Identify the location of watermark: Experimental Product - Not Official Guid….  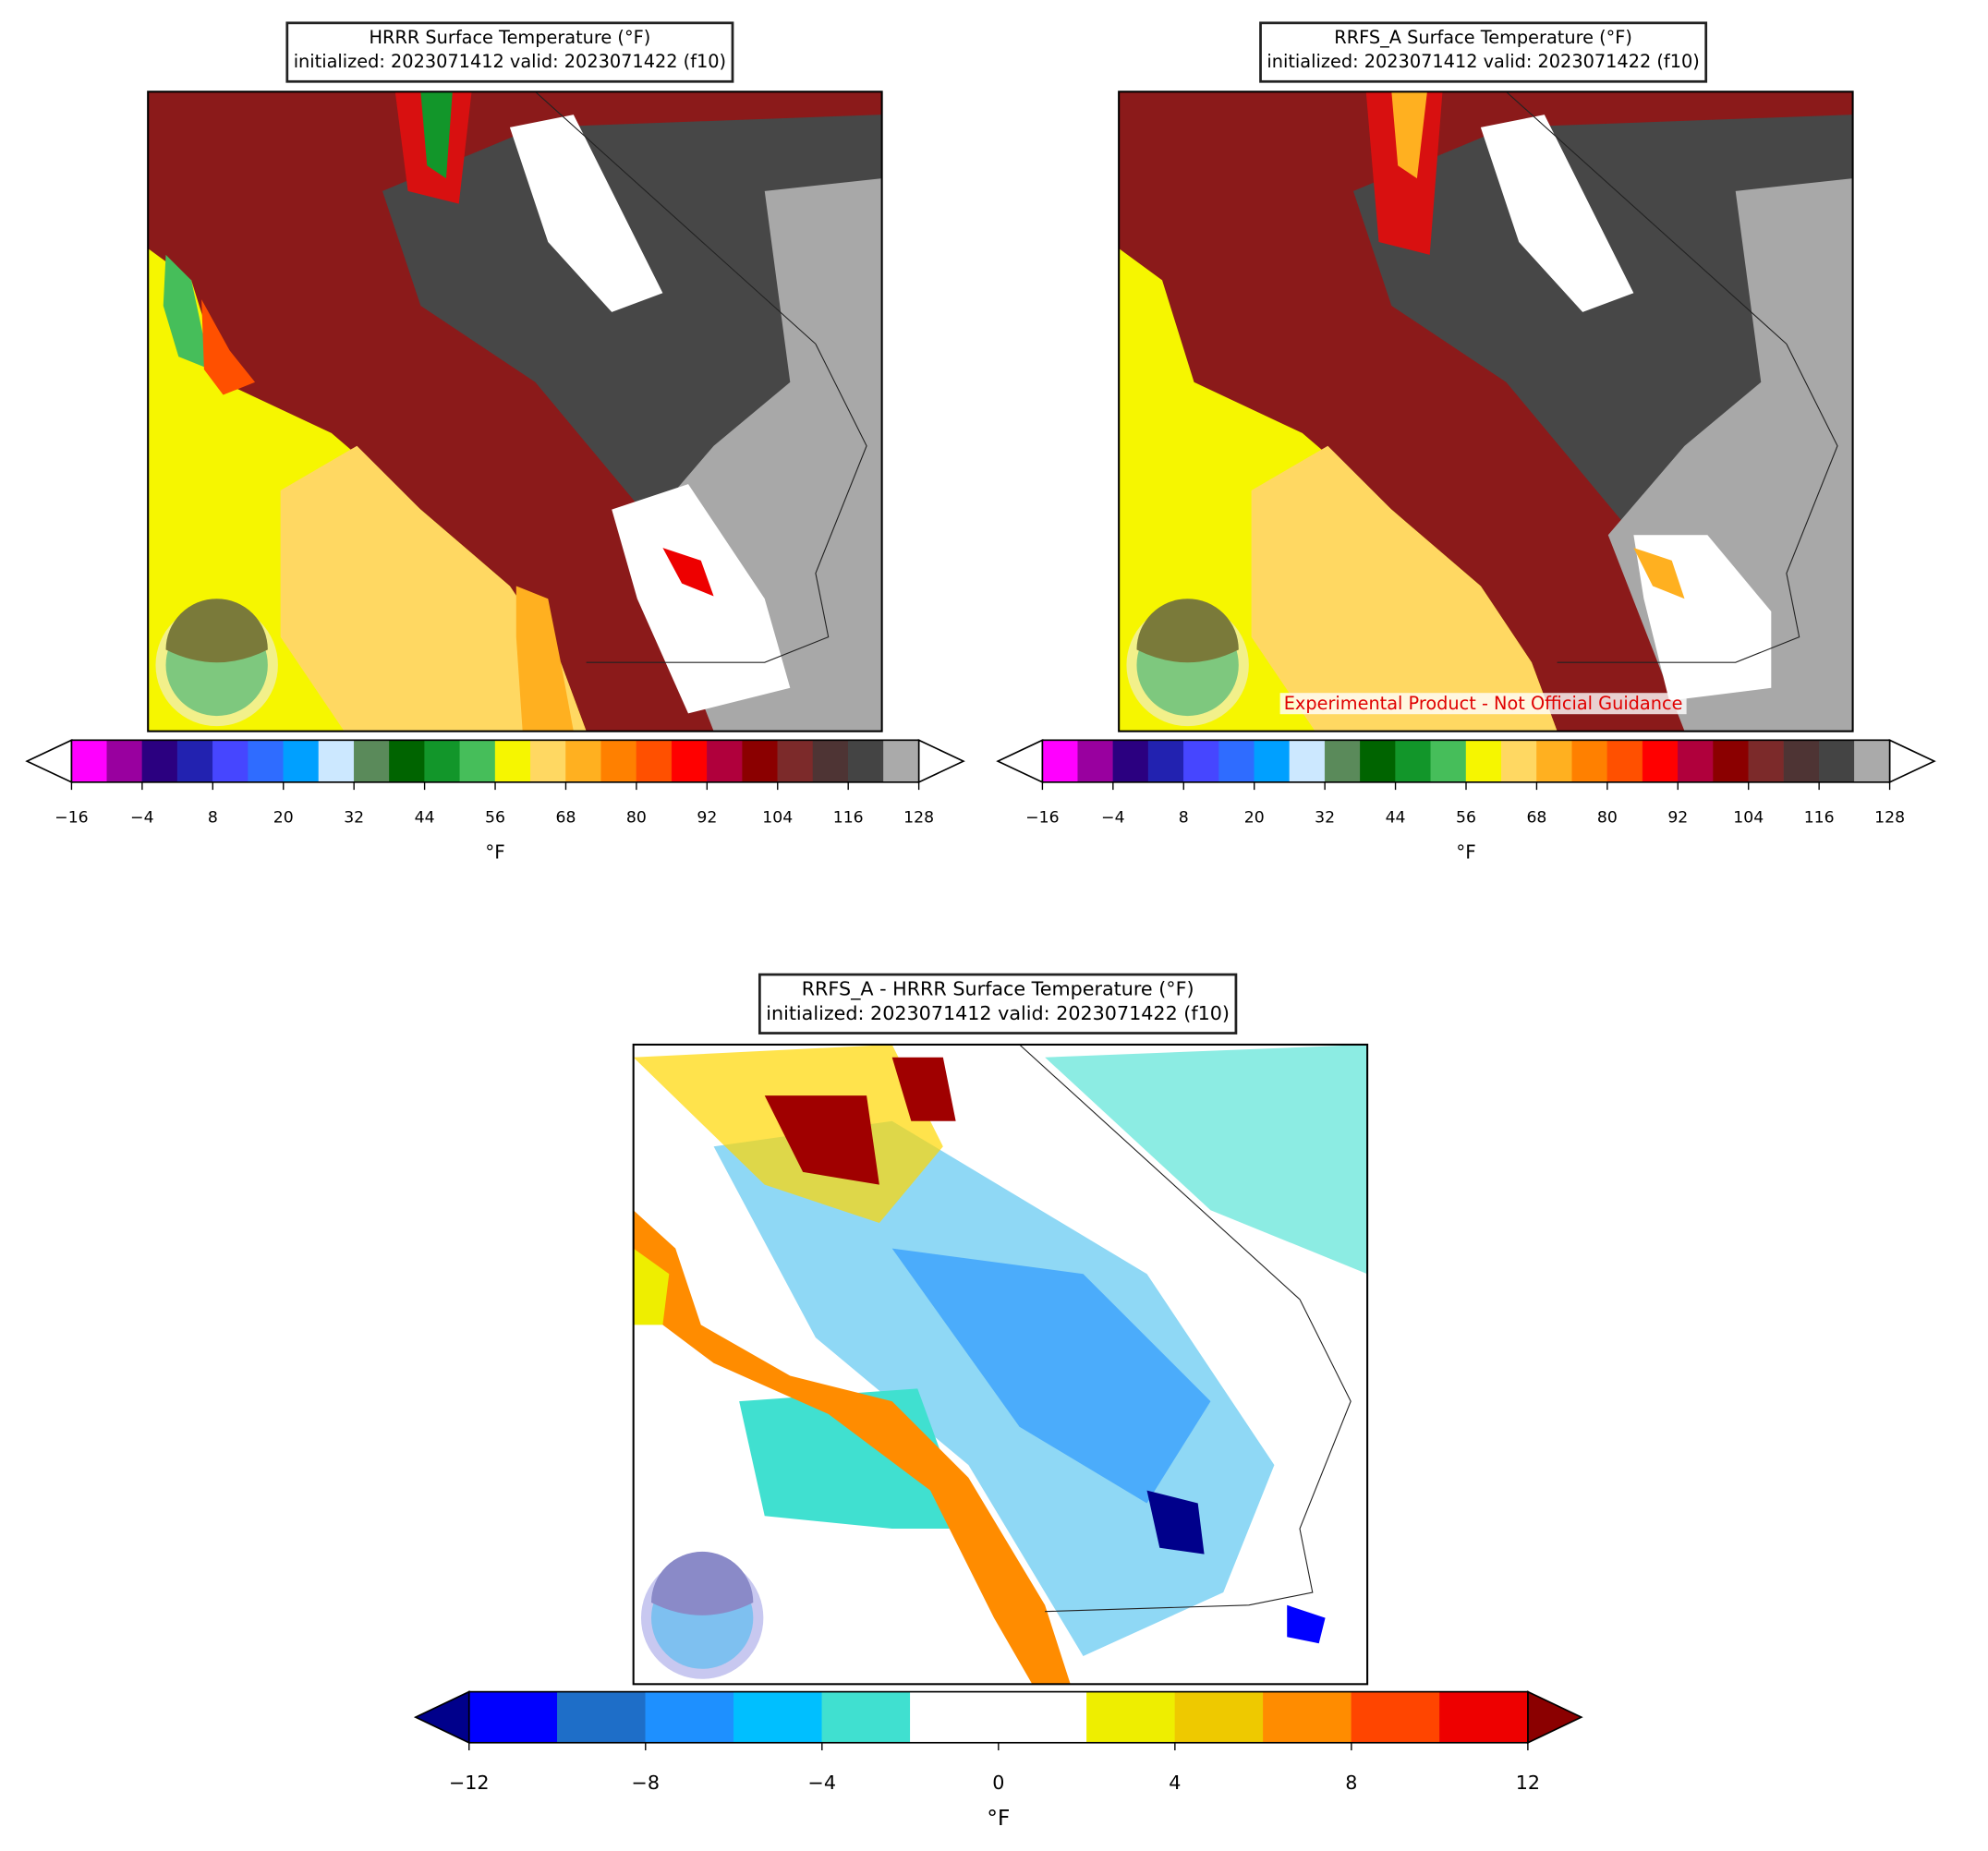
(1483, 703).